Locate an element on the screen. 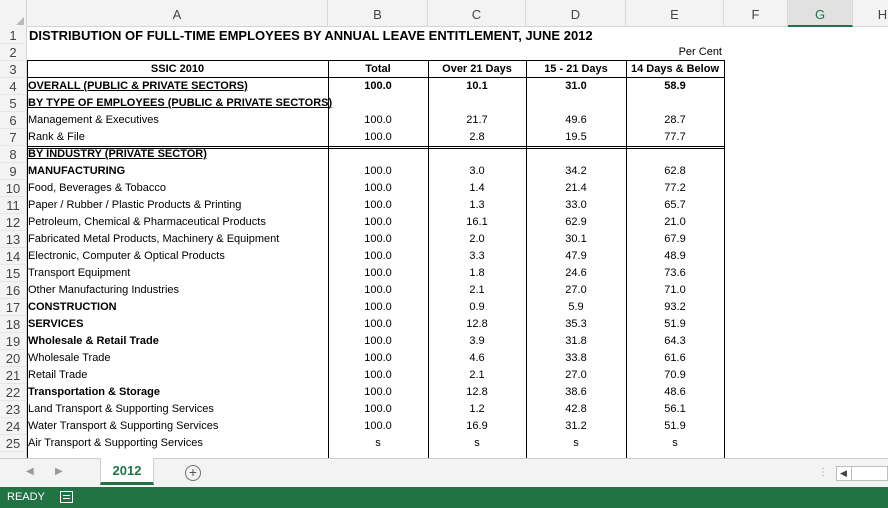 The height and width of the screenshot is (508, 888). cell-over-21-days: 10.1 is located at coordinates (477, 86).